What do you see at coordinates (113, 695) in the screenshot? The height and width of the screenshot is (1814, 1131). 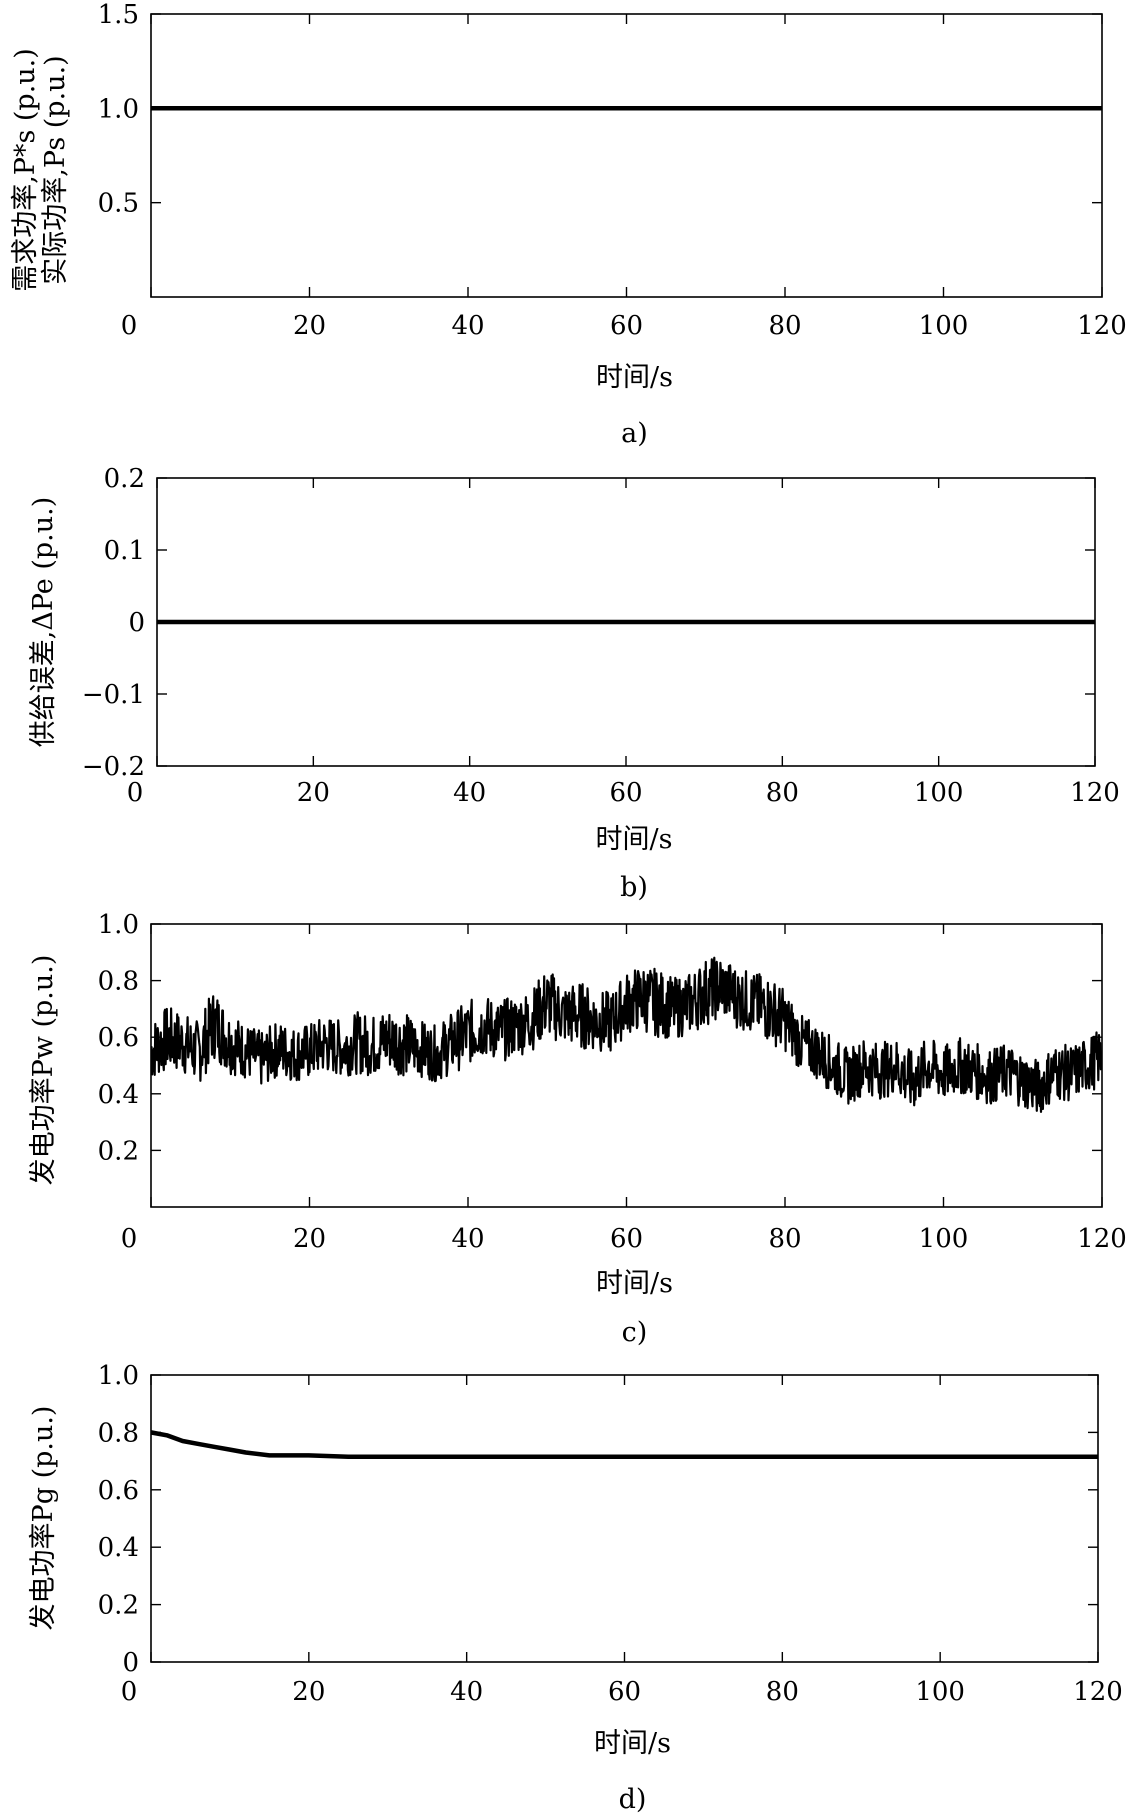 I see `y-tick-label: −0.1` at bounding box center [113, 695].